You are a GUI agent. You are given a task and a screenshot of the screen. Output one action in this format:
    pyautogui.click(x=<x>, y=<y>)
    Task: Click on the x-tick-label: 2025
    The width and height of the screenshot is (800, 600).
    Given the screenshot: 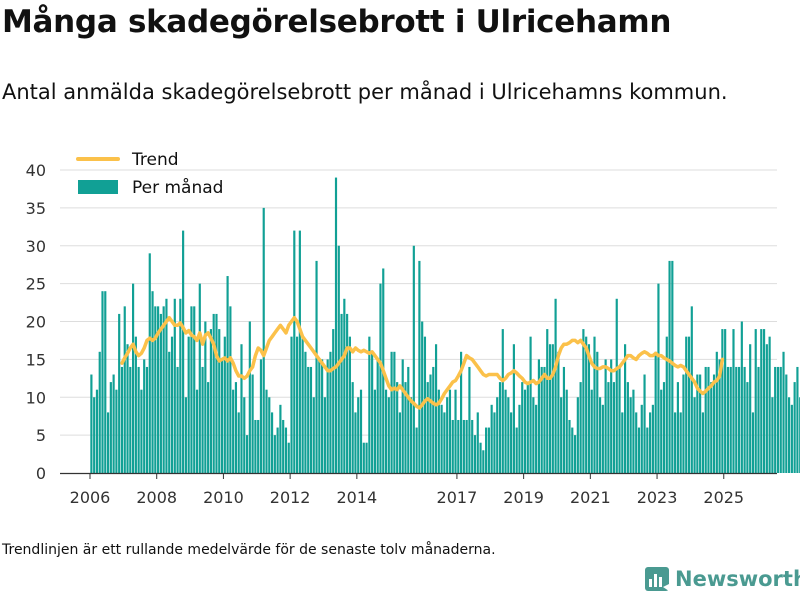 What is the action you would take?
    pyautogui.click(x=723, y=497)
    